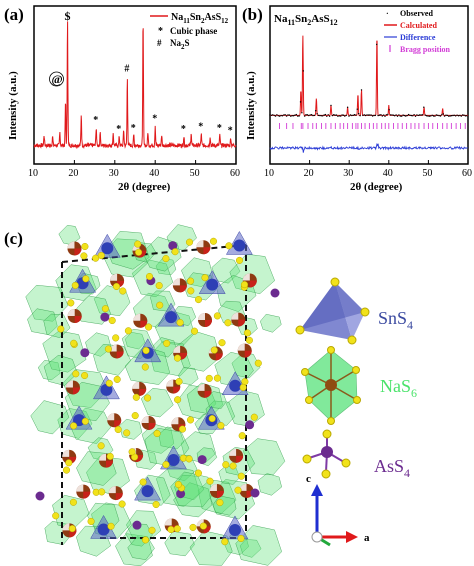 This screenshot has height=566, width=474. Describe the element at coordinates (14, 14) in the screenshot. I see `panel-a-label: (a)` at that location.